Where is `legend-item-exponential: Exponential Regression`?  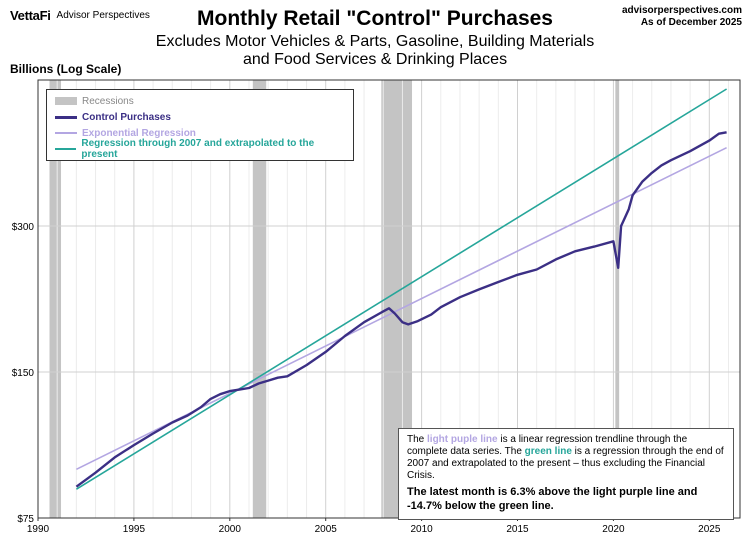 legend-item-exponential: Exponential Regression is located at coordinates (200, 133).